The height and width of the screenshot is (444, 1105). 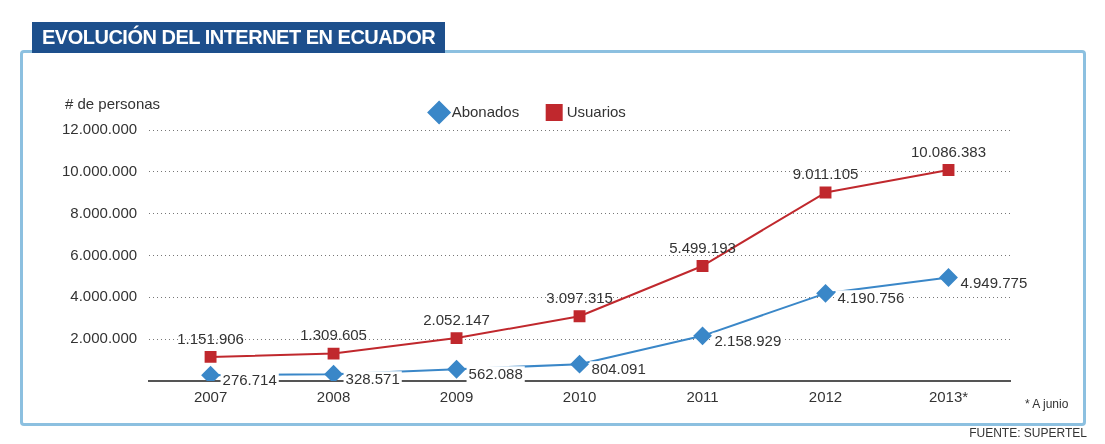 What do you see at coordinates (596, 111) in the screenshot?
I see `legend-label: Usuarios` at bounding box center [596, 111].